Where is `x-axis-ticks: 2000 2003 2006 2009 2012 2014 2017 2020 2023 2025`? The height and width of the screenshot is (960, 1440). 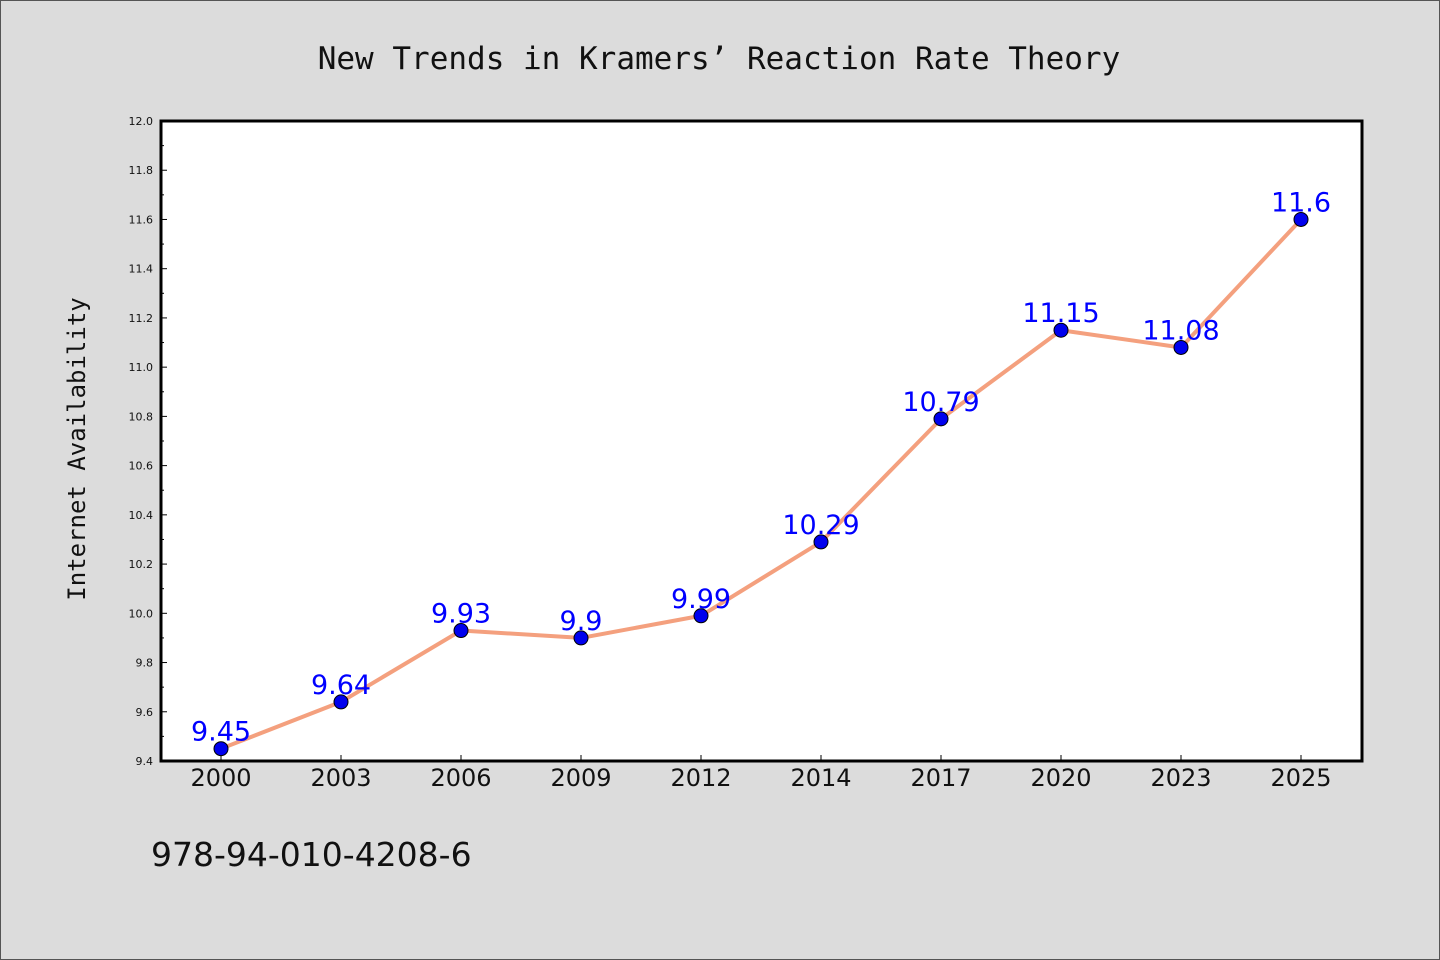
x-axis-ticks: 2000 2003 2006 2009 2012 2014 2017 2020 2023 2025 is located at coordinates (761, 773).